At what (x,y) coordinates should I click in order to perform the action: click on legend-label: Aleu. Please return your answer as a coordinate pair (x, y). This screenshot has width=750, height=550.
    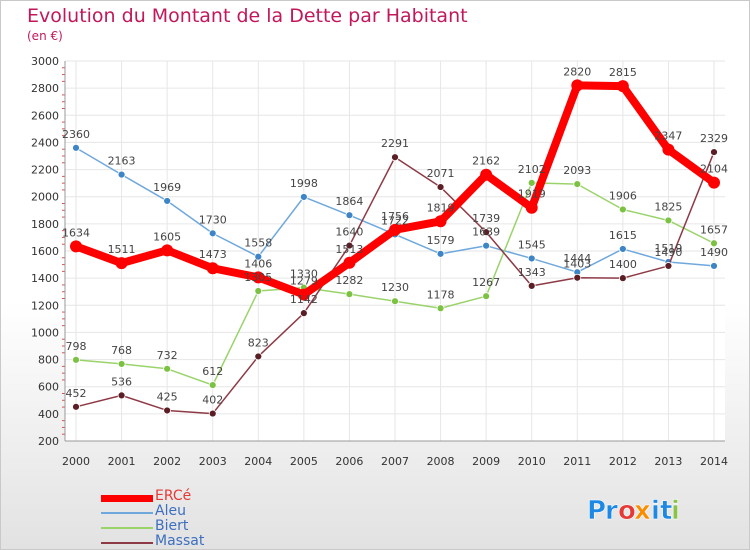
    Looking at the image, I should click on (170, 511).